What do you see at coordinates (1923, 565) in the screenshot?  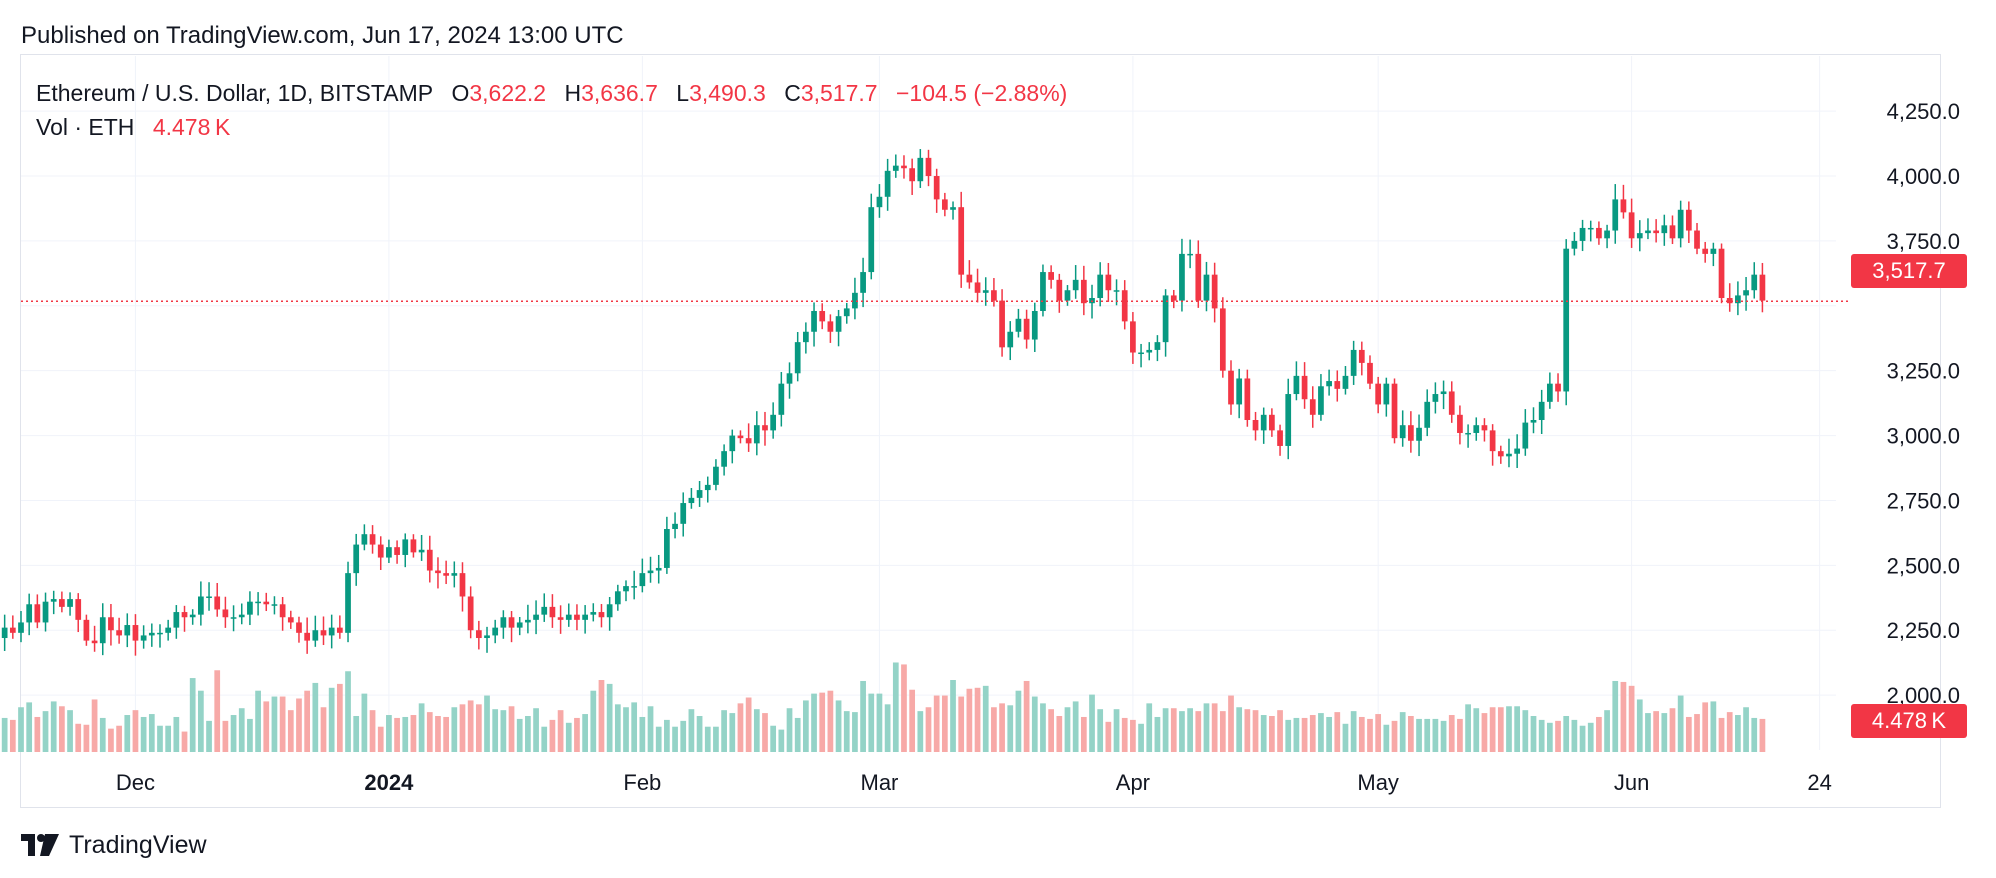 I see `price-tick-label: 2,500.0` at bounding box center [1923, 565].